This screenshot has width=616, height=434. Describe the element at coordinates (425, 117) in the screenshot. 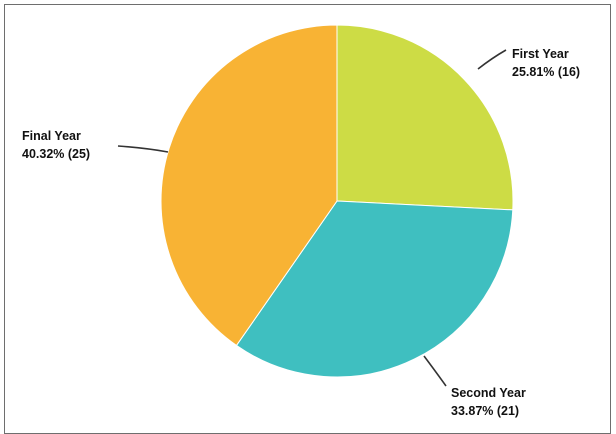

I see `pie-slice-first-year` at that location.